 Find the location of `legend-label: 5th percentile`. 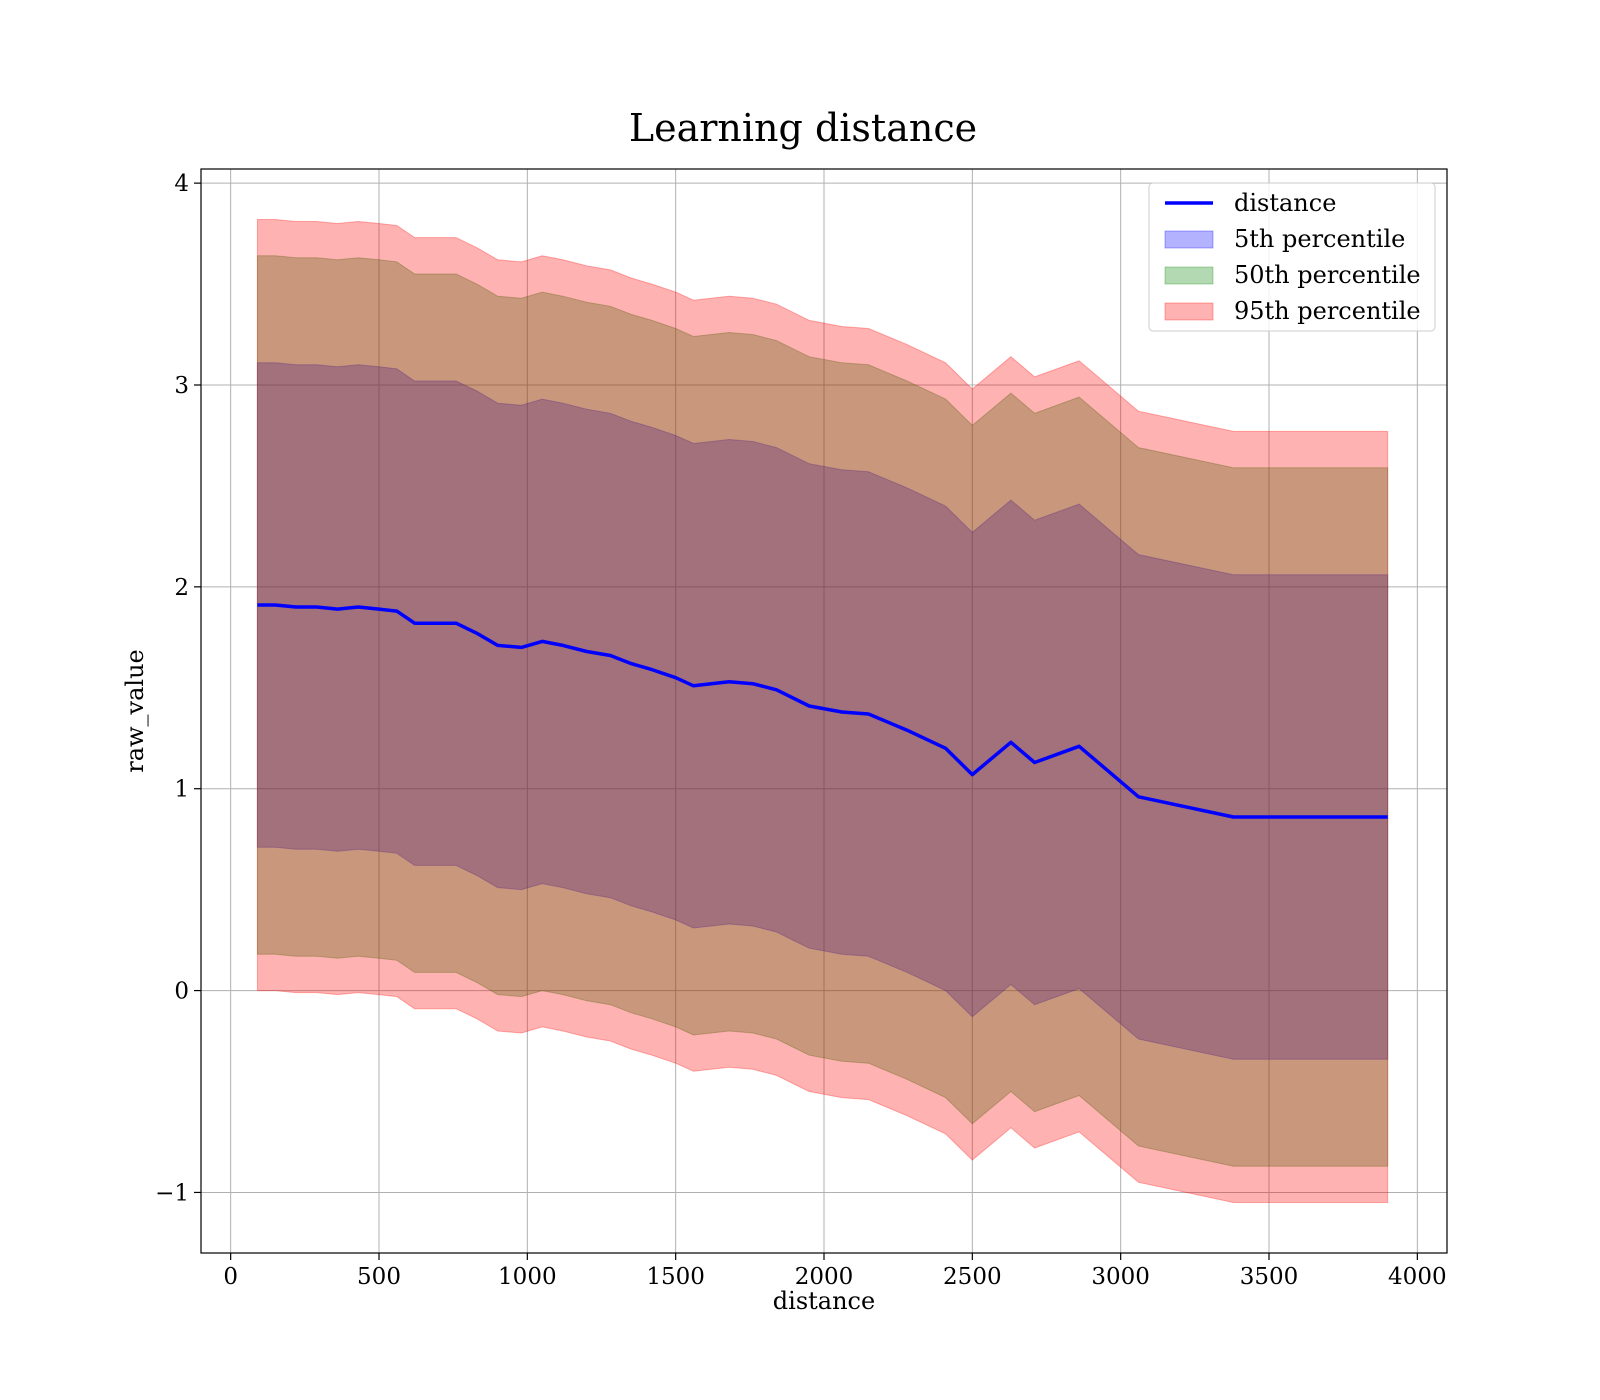

legend-label: 5th percentile is located at coordinates (1319, 239).